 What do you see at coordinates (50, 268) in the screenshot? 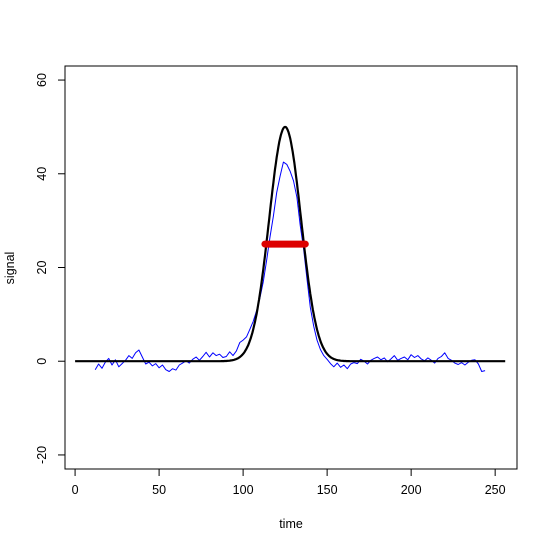
I see `y-axis: -20 0 20 40 60` at bounding box center [50, 268].